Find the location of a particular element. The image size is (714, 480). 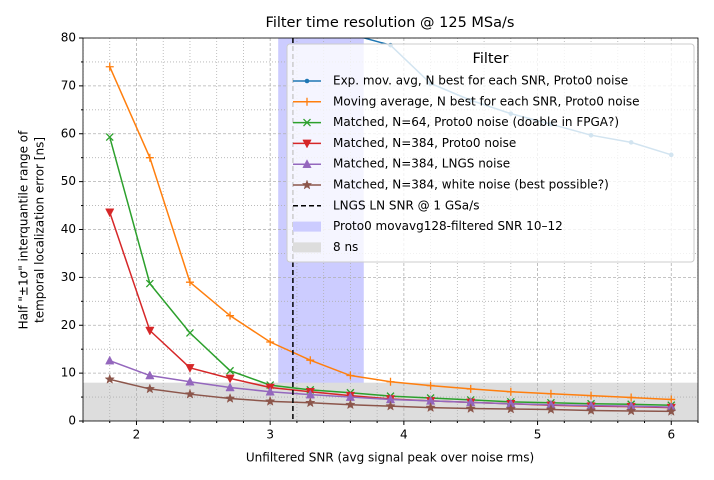

y-axis-label: Half "±1σ" interquantile range of is located at coordinates (24, 229).